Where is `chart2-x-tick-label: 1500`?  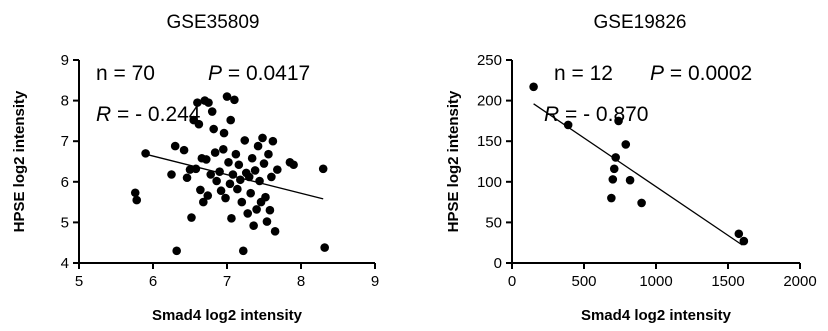 chart2-x-tick-label: 1500 is located at coordinates (727, 281).